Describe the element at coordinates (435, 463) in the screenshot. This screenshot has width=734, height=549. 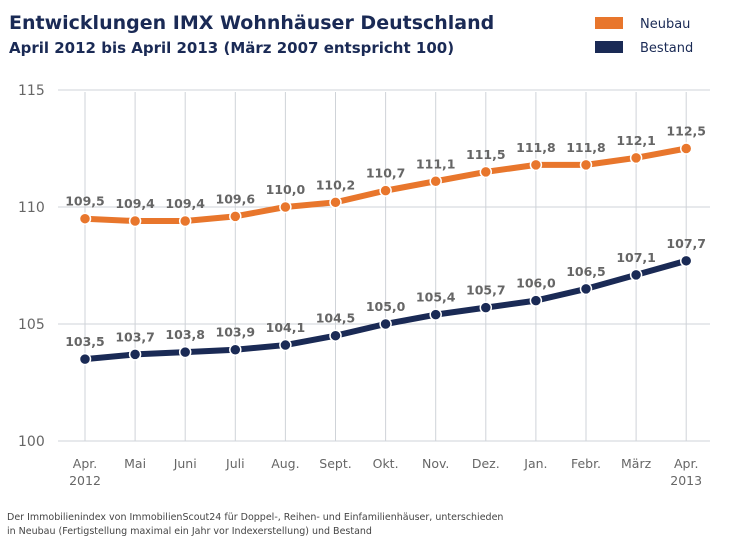
I see `x-tick-label: Nov.` at that location.